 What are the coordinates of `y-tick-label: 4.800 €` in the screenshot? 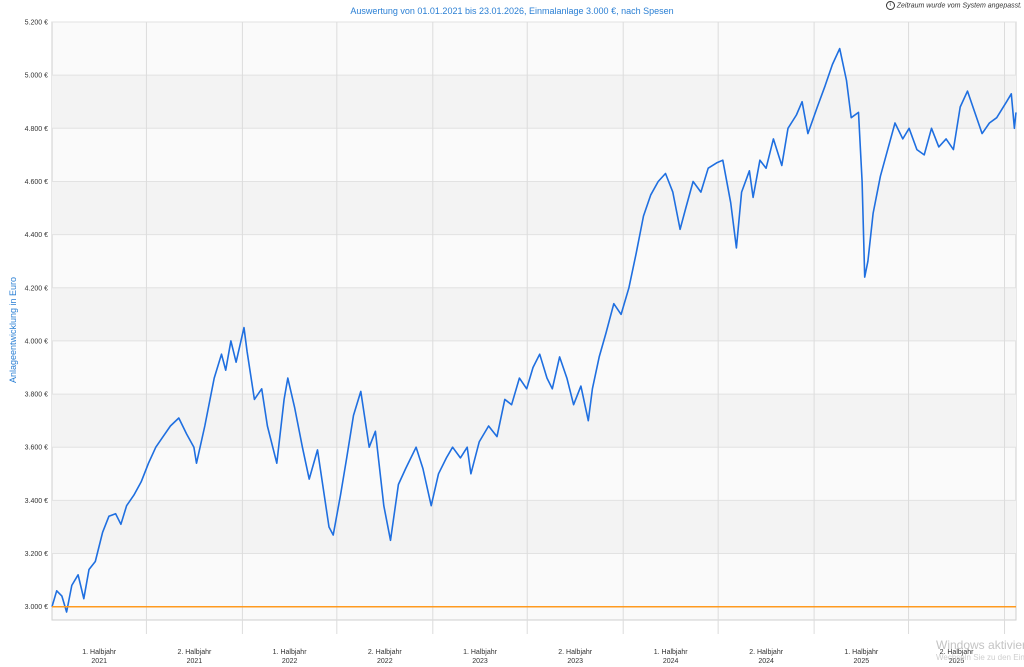 It's located at (36, 129).